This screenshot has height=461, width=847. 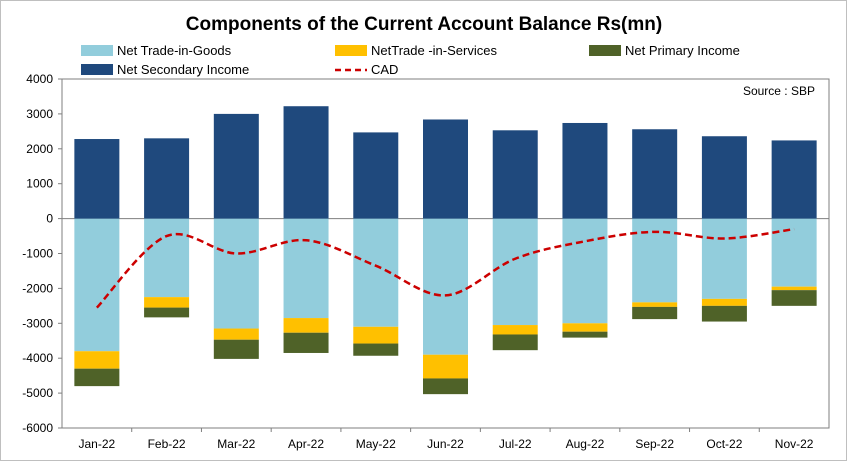 I want to click on legend-label-net-trade-in-goods: Net Trade-in-Goods, so click(x=174, y=50).